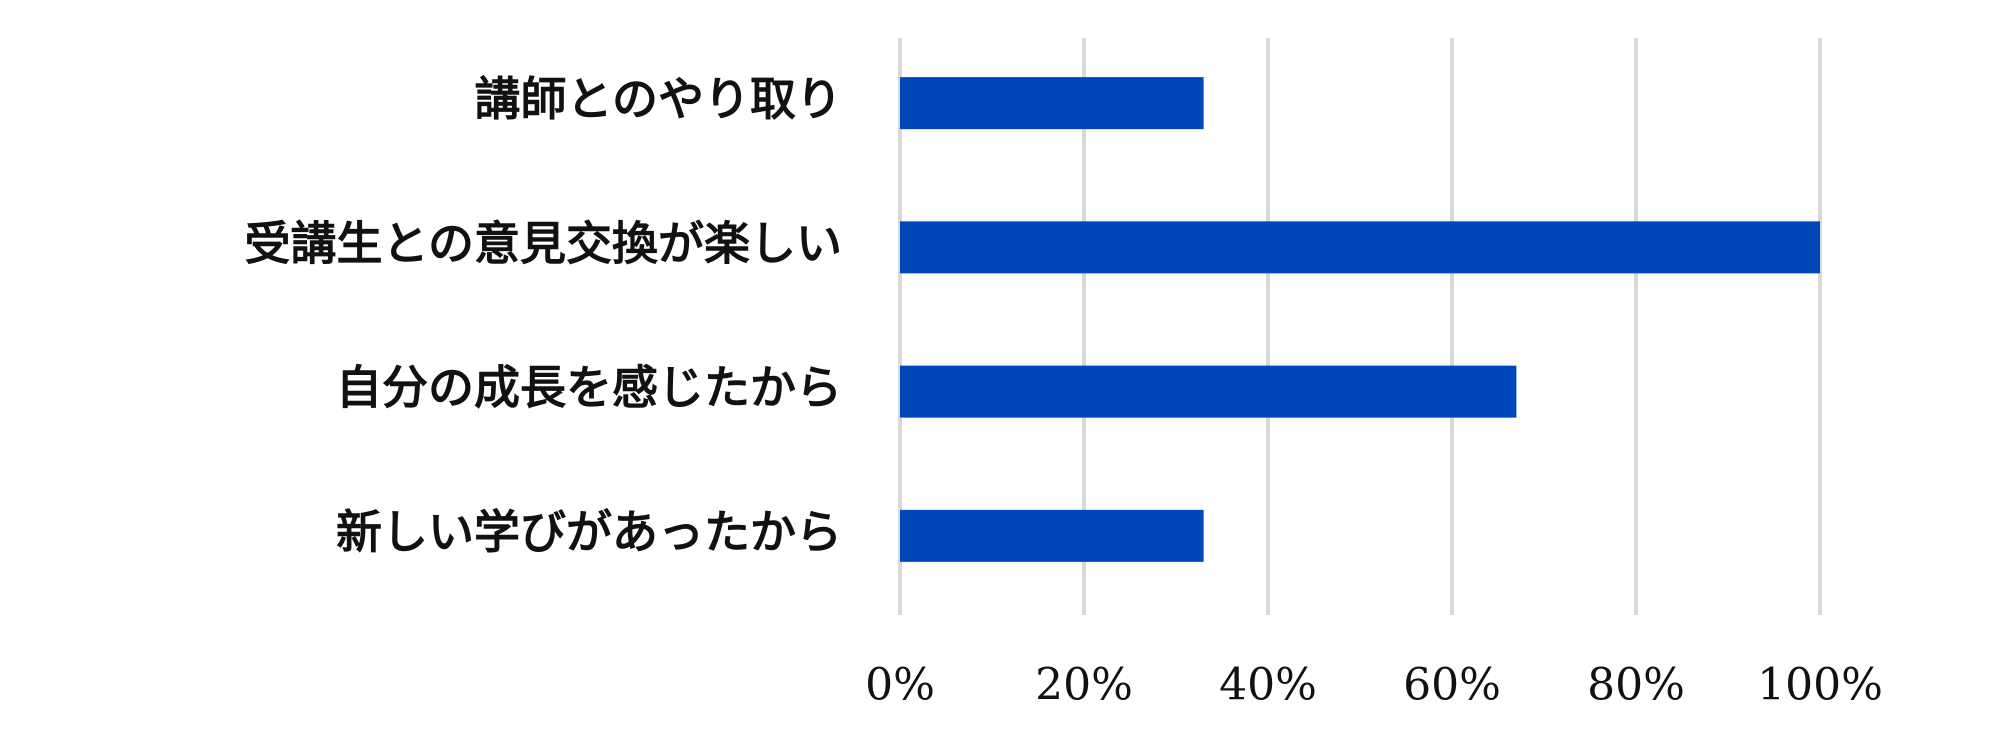  What do you see at coordinates (1452, 685) in the screenshot?
I see `x-tick-label: 60%` at bounding box center [1452, 685].